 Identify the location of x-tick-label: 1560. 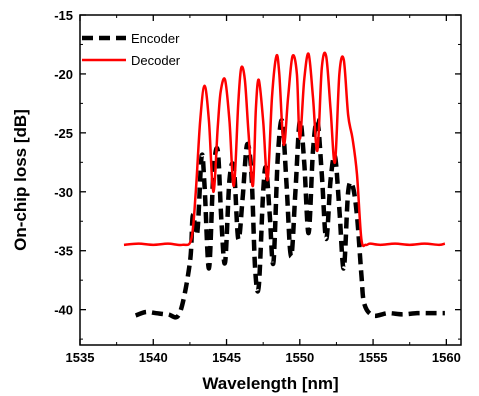
(446, 357).